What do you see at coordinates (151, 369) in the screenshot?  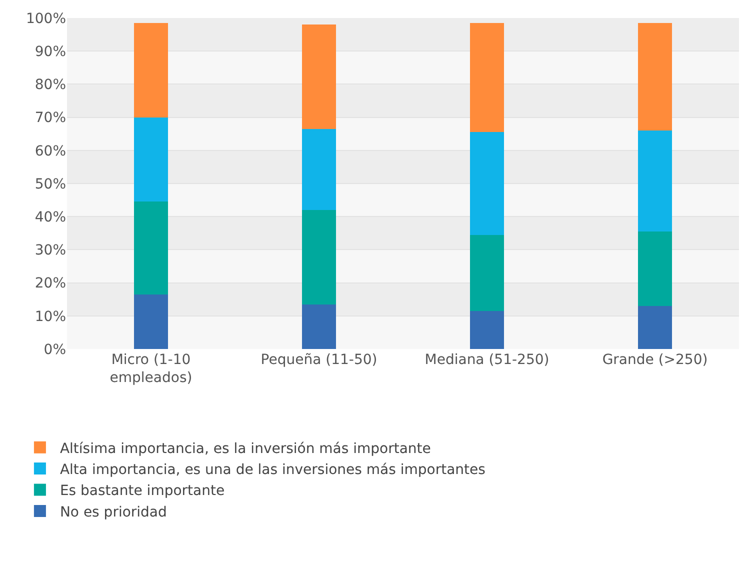 I see `x-tick-label: Micro (1-10 empleados)` at bounding box center [151, 369].